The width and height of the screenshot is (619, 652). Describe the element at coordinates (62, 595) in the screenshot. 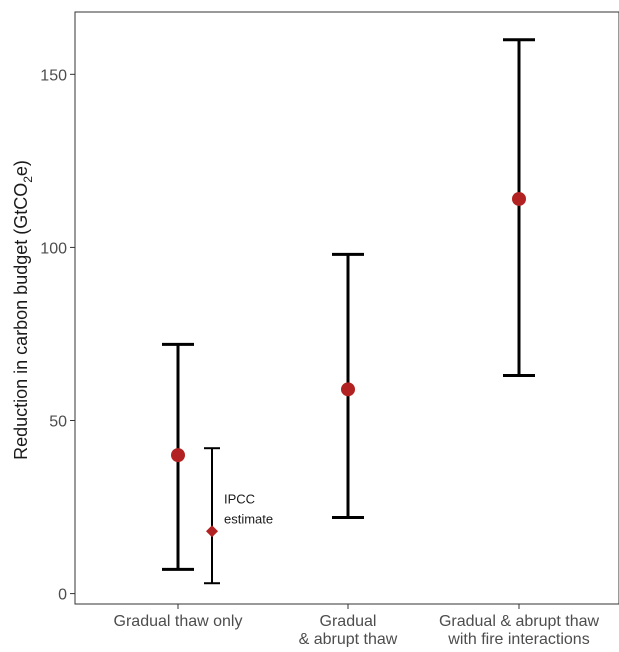

I see `y-tick-label: 0` at that location.